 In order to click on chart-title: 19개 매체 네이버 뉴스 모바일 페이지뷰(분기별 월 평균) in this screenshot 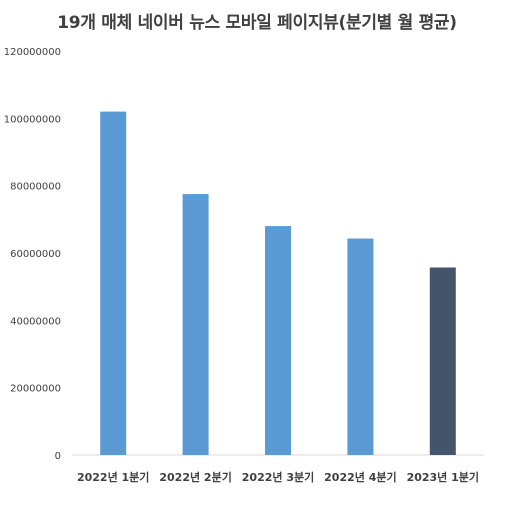, I will do `click(257, 23)`.